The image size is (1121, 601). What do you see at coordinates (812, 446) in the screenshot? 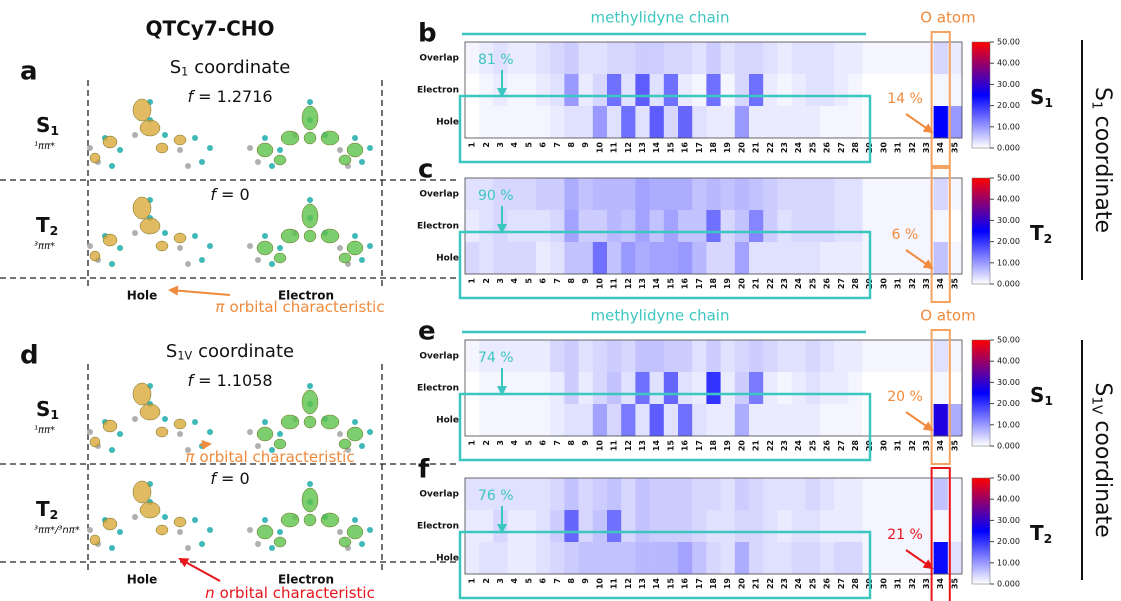
I see `column-label: 25` at bounding box center [812, 446].